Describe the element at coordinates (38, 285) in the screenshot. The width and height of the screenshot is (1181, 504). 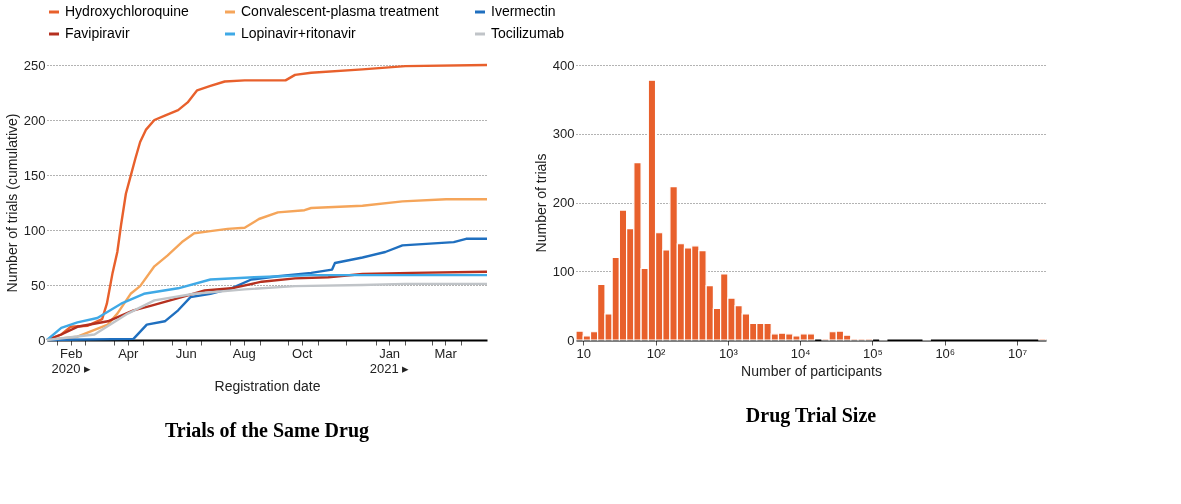
I see `y-tick-label: 50` at that location.